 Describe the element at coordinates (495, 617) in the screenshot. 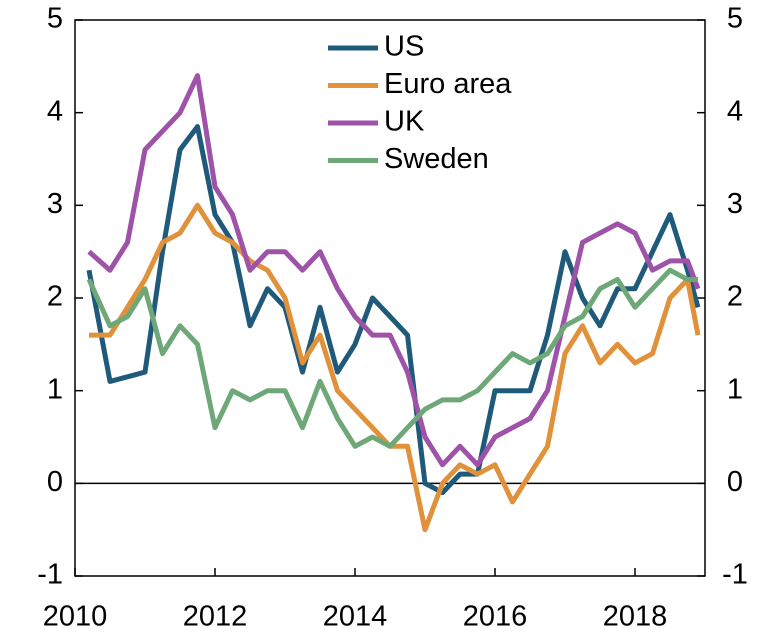

I see `x-tick-label: 2016` at that location.